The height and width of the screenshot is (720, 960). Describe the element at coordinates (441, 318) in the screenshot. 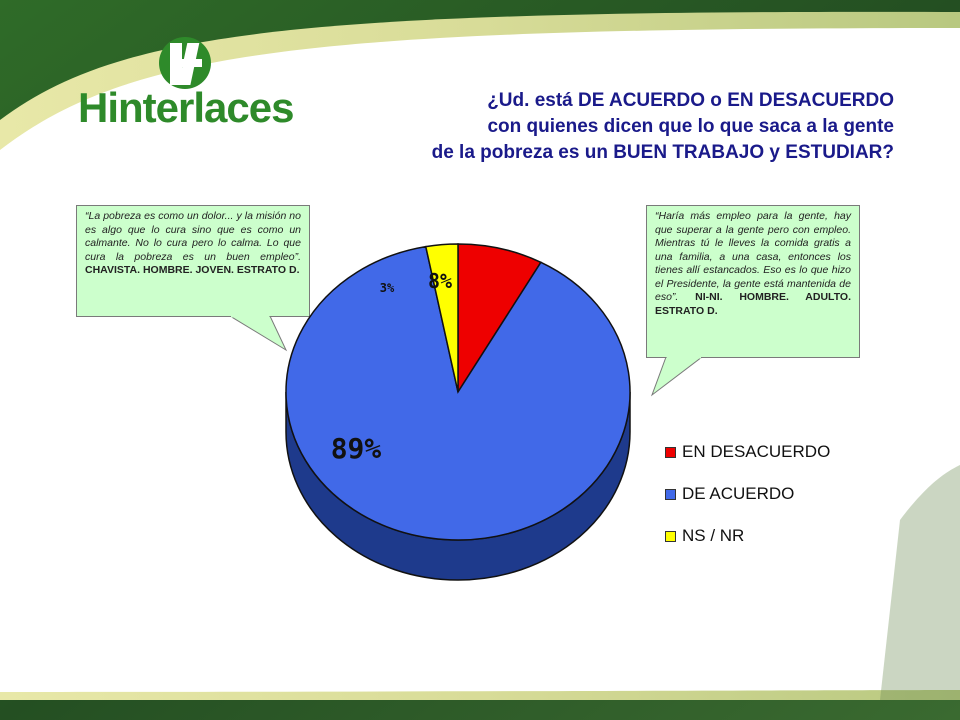

I see `pie-slice-ns-nr` at that location.